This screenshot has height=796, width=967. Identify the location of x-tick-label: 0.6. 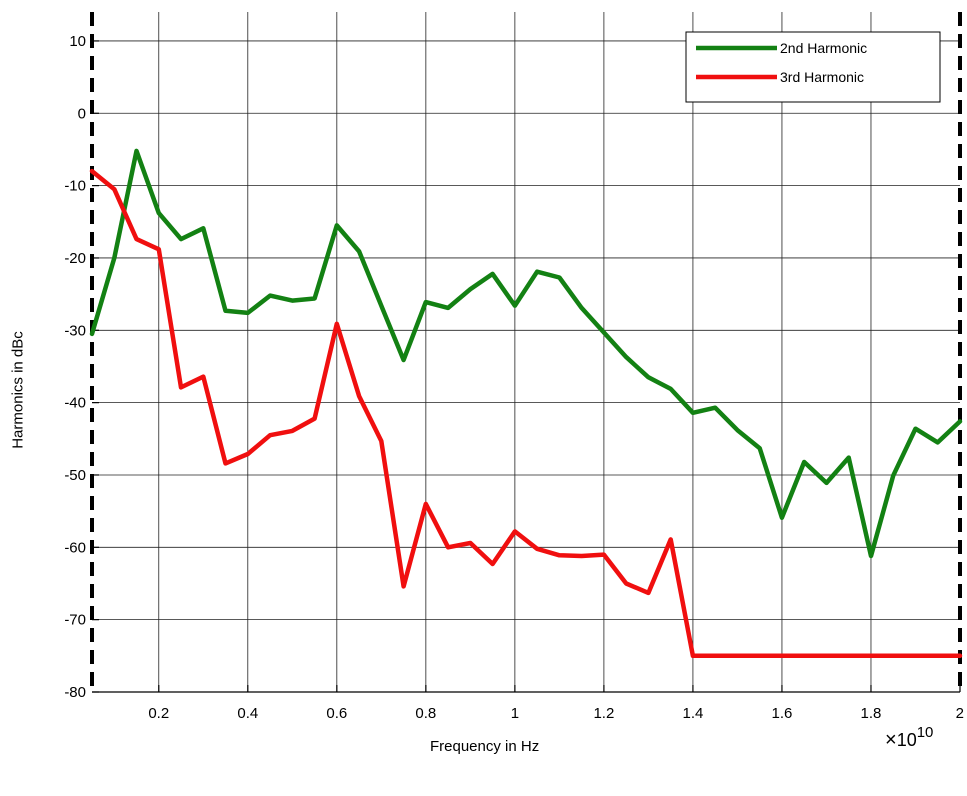
(336, 713).